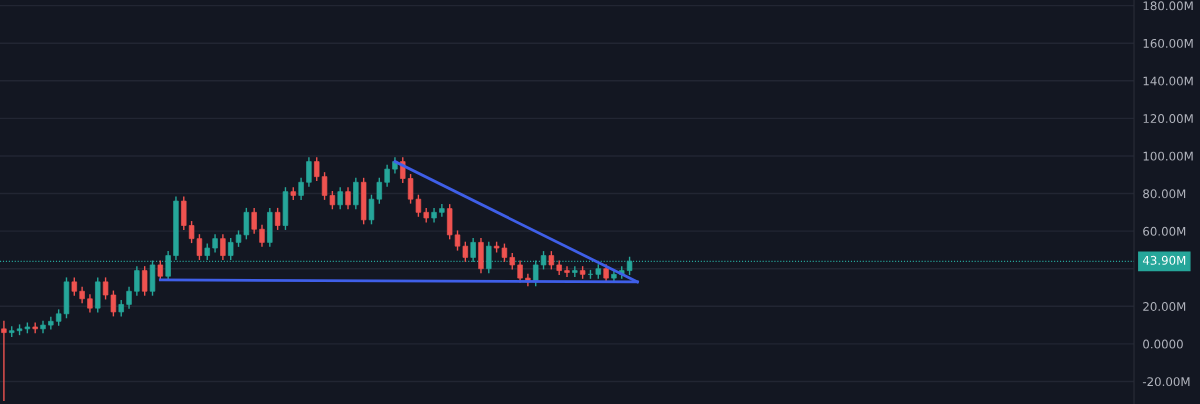 The image size is (1200, 404). Describe the element at coordinates (1164, 260) in the screenshot. I see `ref-line-label: 43.90M` at that location.